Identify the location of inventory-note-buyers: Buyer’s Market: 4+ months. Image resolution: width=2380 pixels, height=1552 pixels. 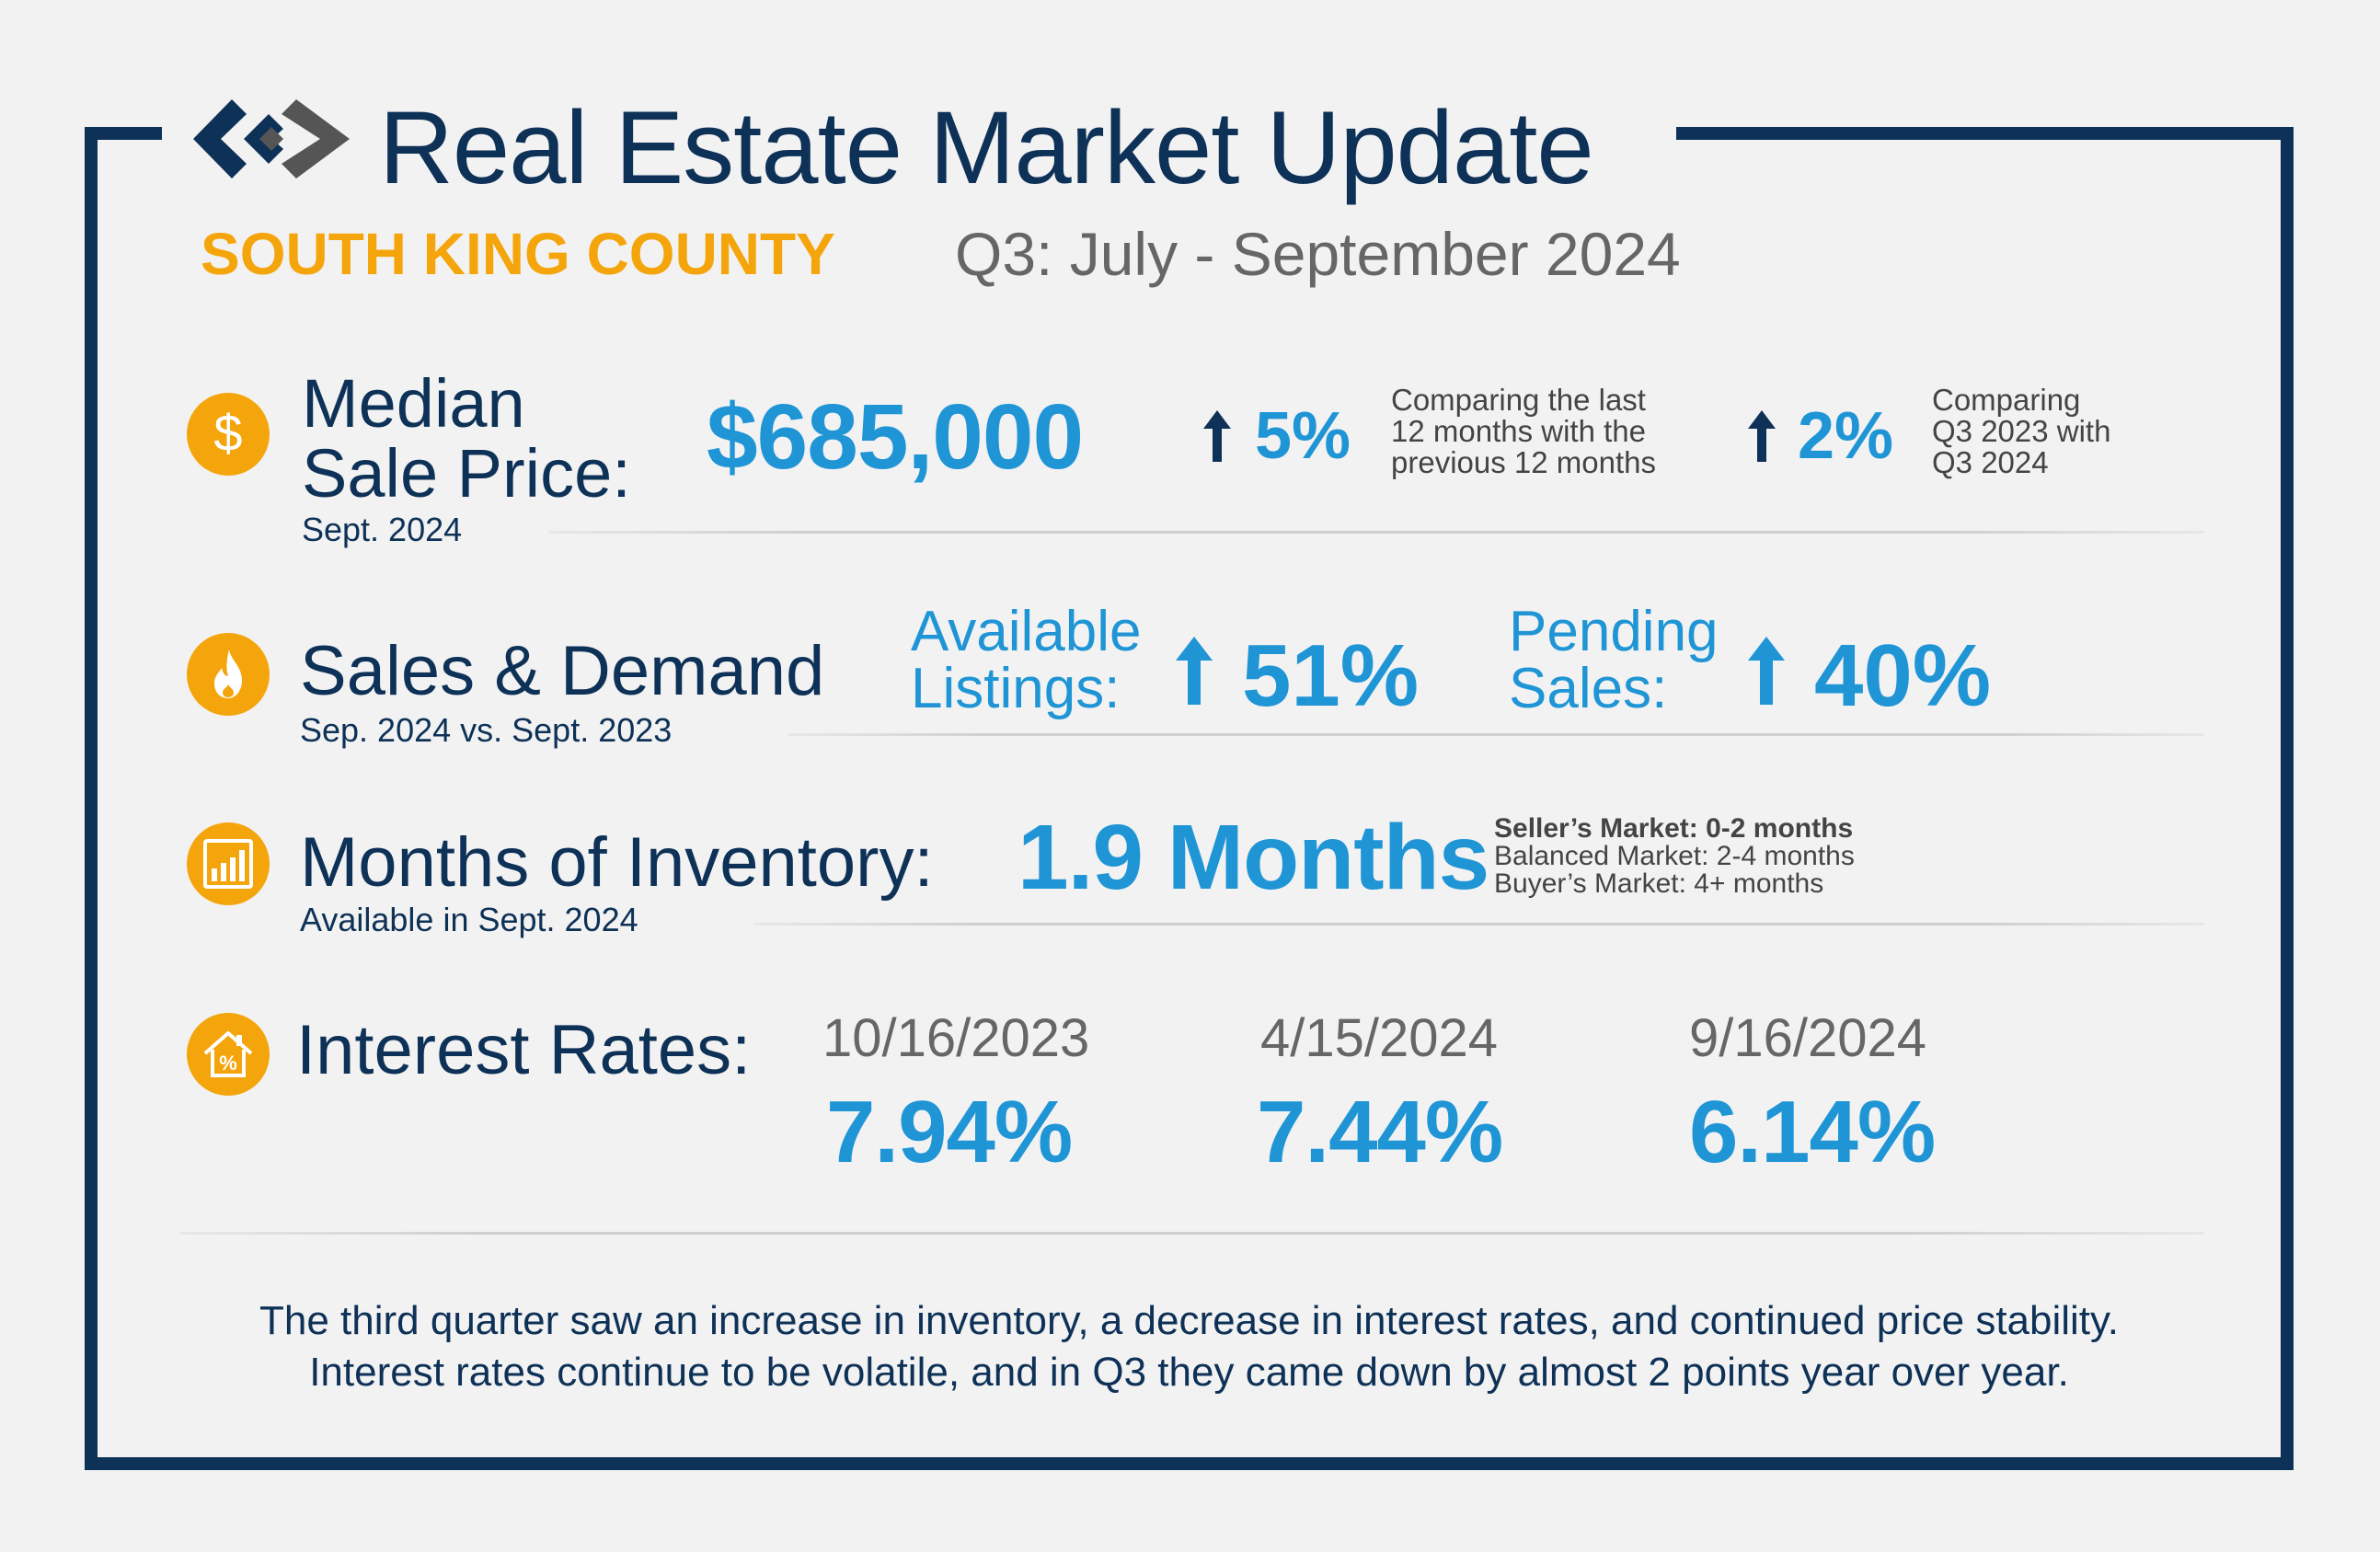
(1659, 883).